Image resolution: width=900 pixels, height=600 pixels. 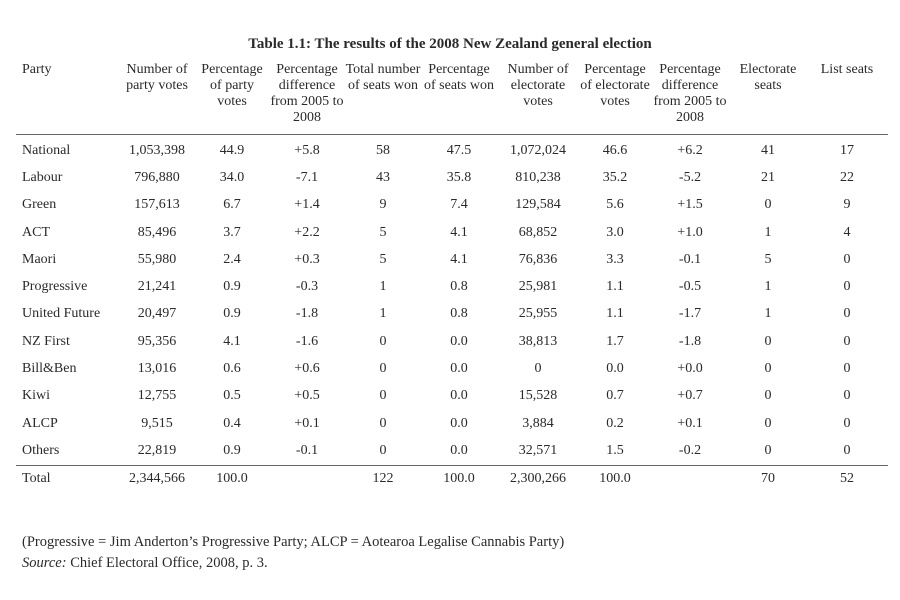 What do you see at coordinates (615, 205) in the screenshot?
I see `table-cell: 5.6` at bounding box center [615, 205].